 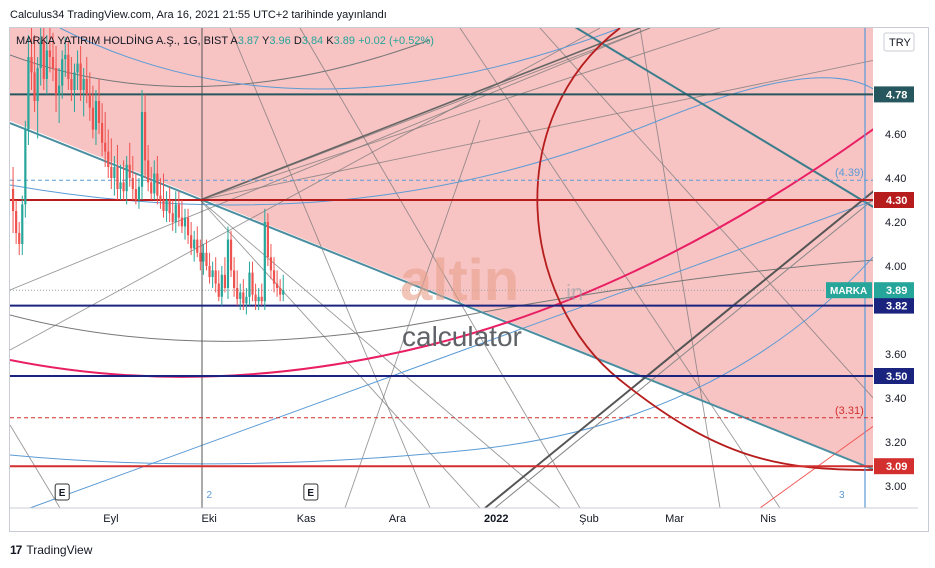 I want to click on currency-button, so click(x=899, y=42).